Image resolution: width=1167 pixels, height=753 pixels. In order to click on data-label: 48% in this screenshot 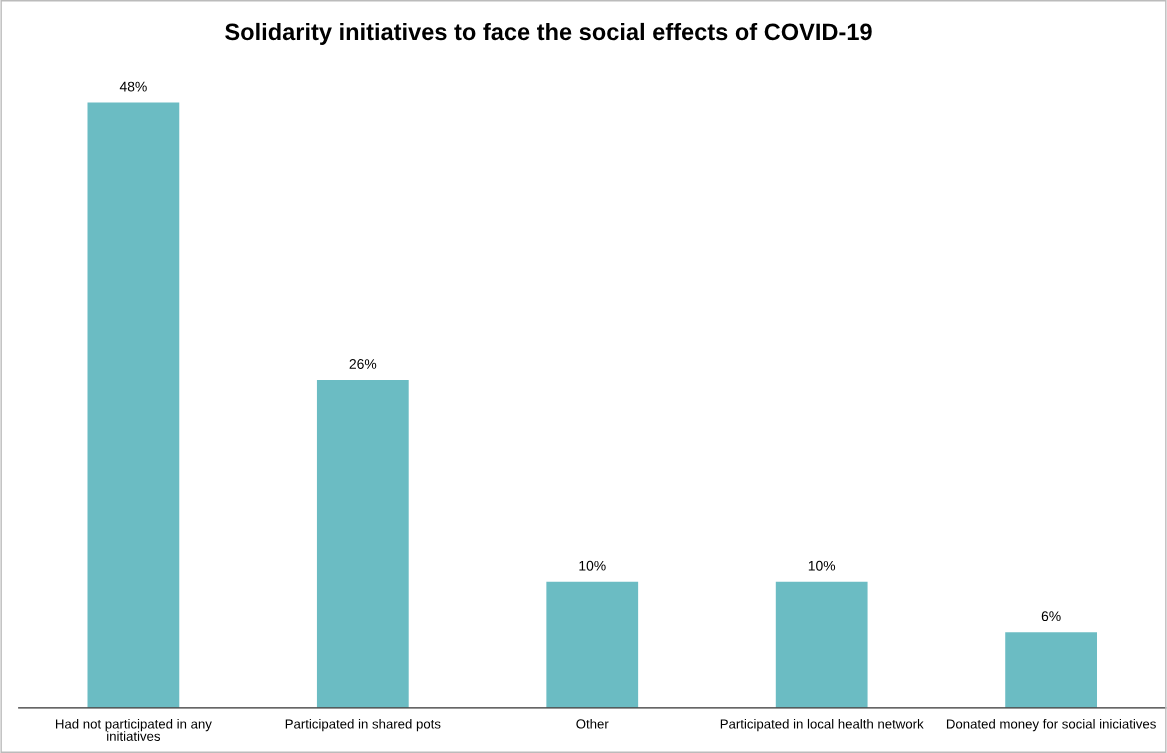, I will do `click(133, 86)`.